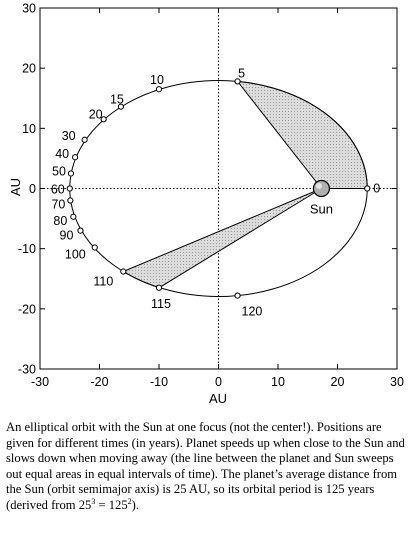 The height and width of the screenshot is (543, 418). What do you see at coordinates (159, 382) in the screenshot?
I see `x-tick-label--10: -10` at bounding box center [159, 382].